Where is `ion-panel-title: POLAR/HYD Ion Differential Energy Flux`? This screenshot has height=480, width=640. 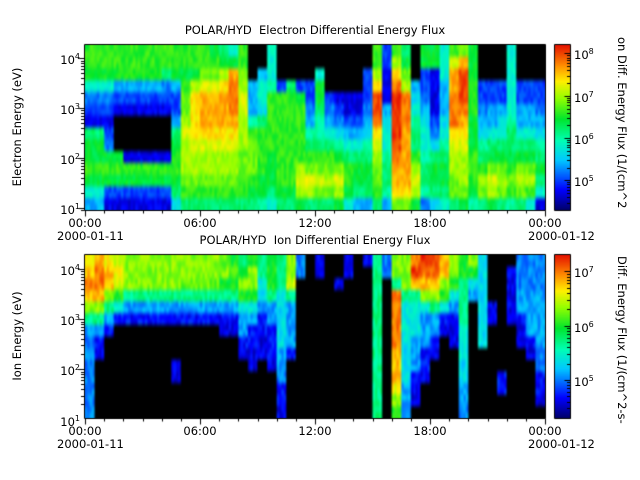 ion-panel-title: POLAR/HYD Ion Differential Energy Flux is located at coordinates (315, 240).